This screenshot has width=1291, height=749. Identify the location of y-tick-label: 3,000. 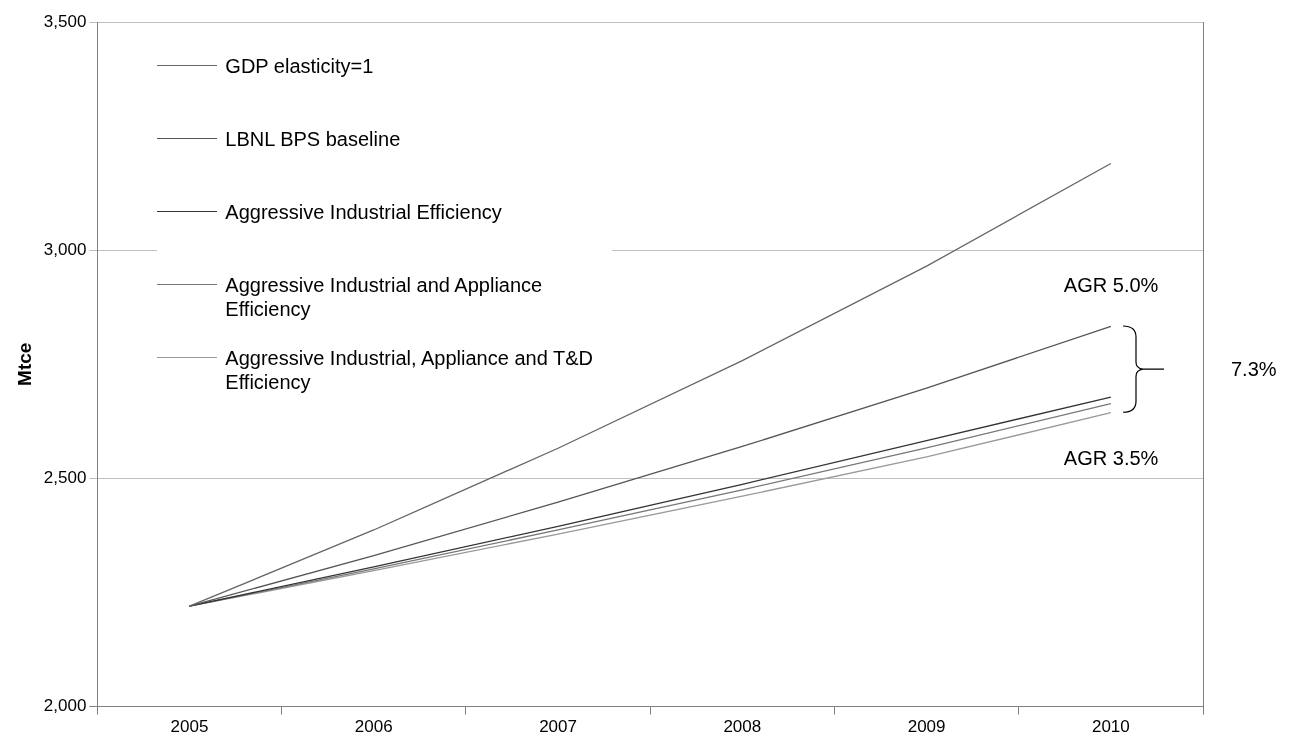
(65, 249).